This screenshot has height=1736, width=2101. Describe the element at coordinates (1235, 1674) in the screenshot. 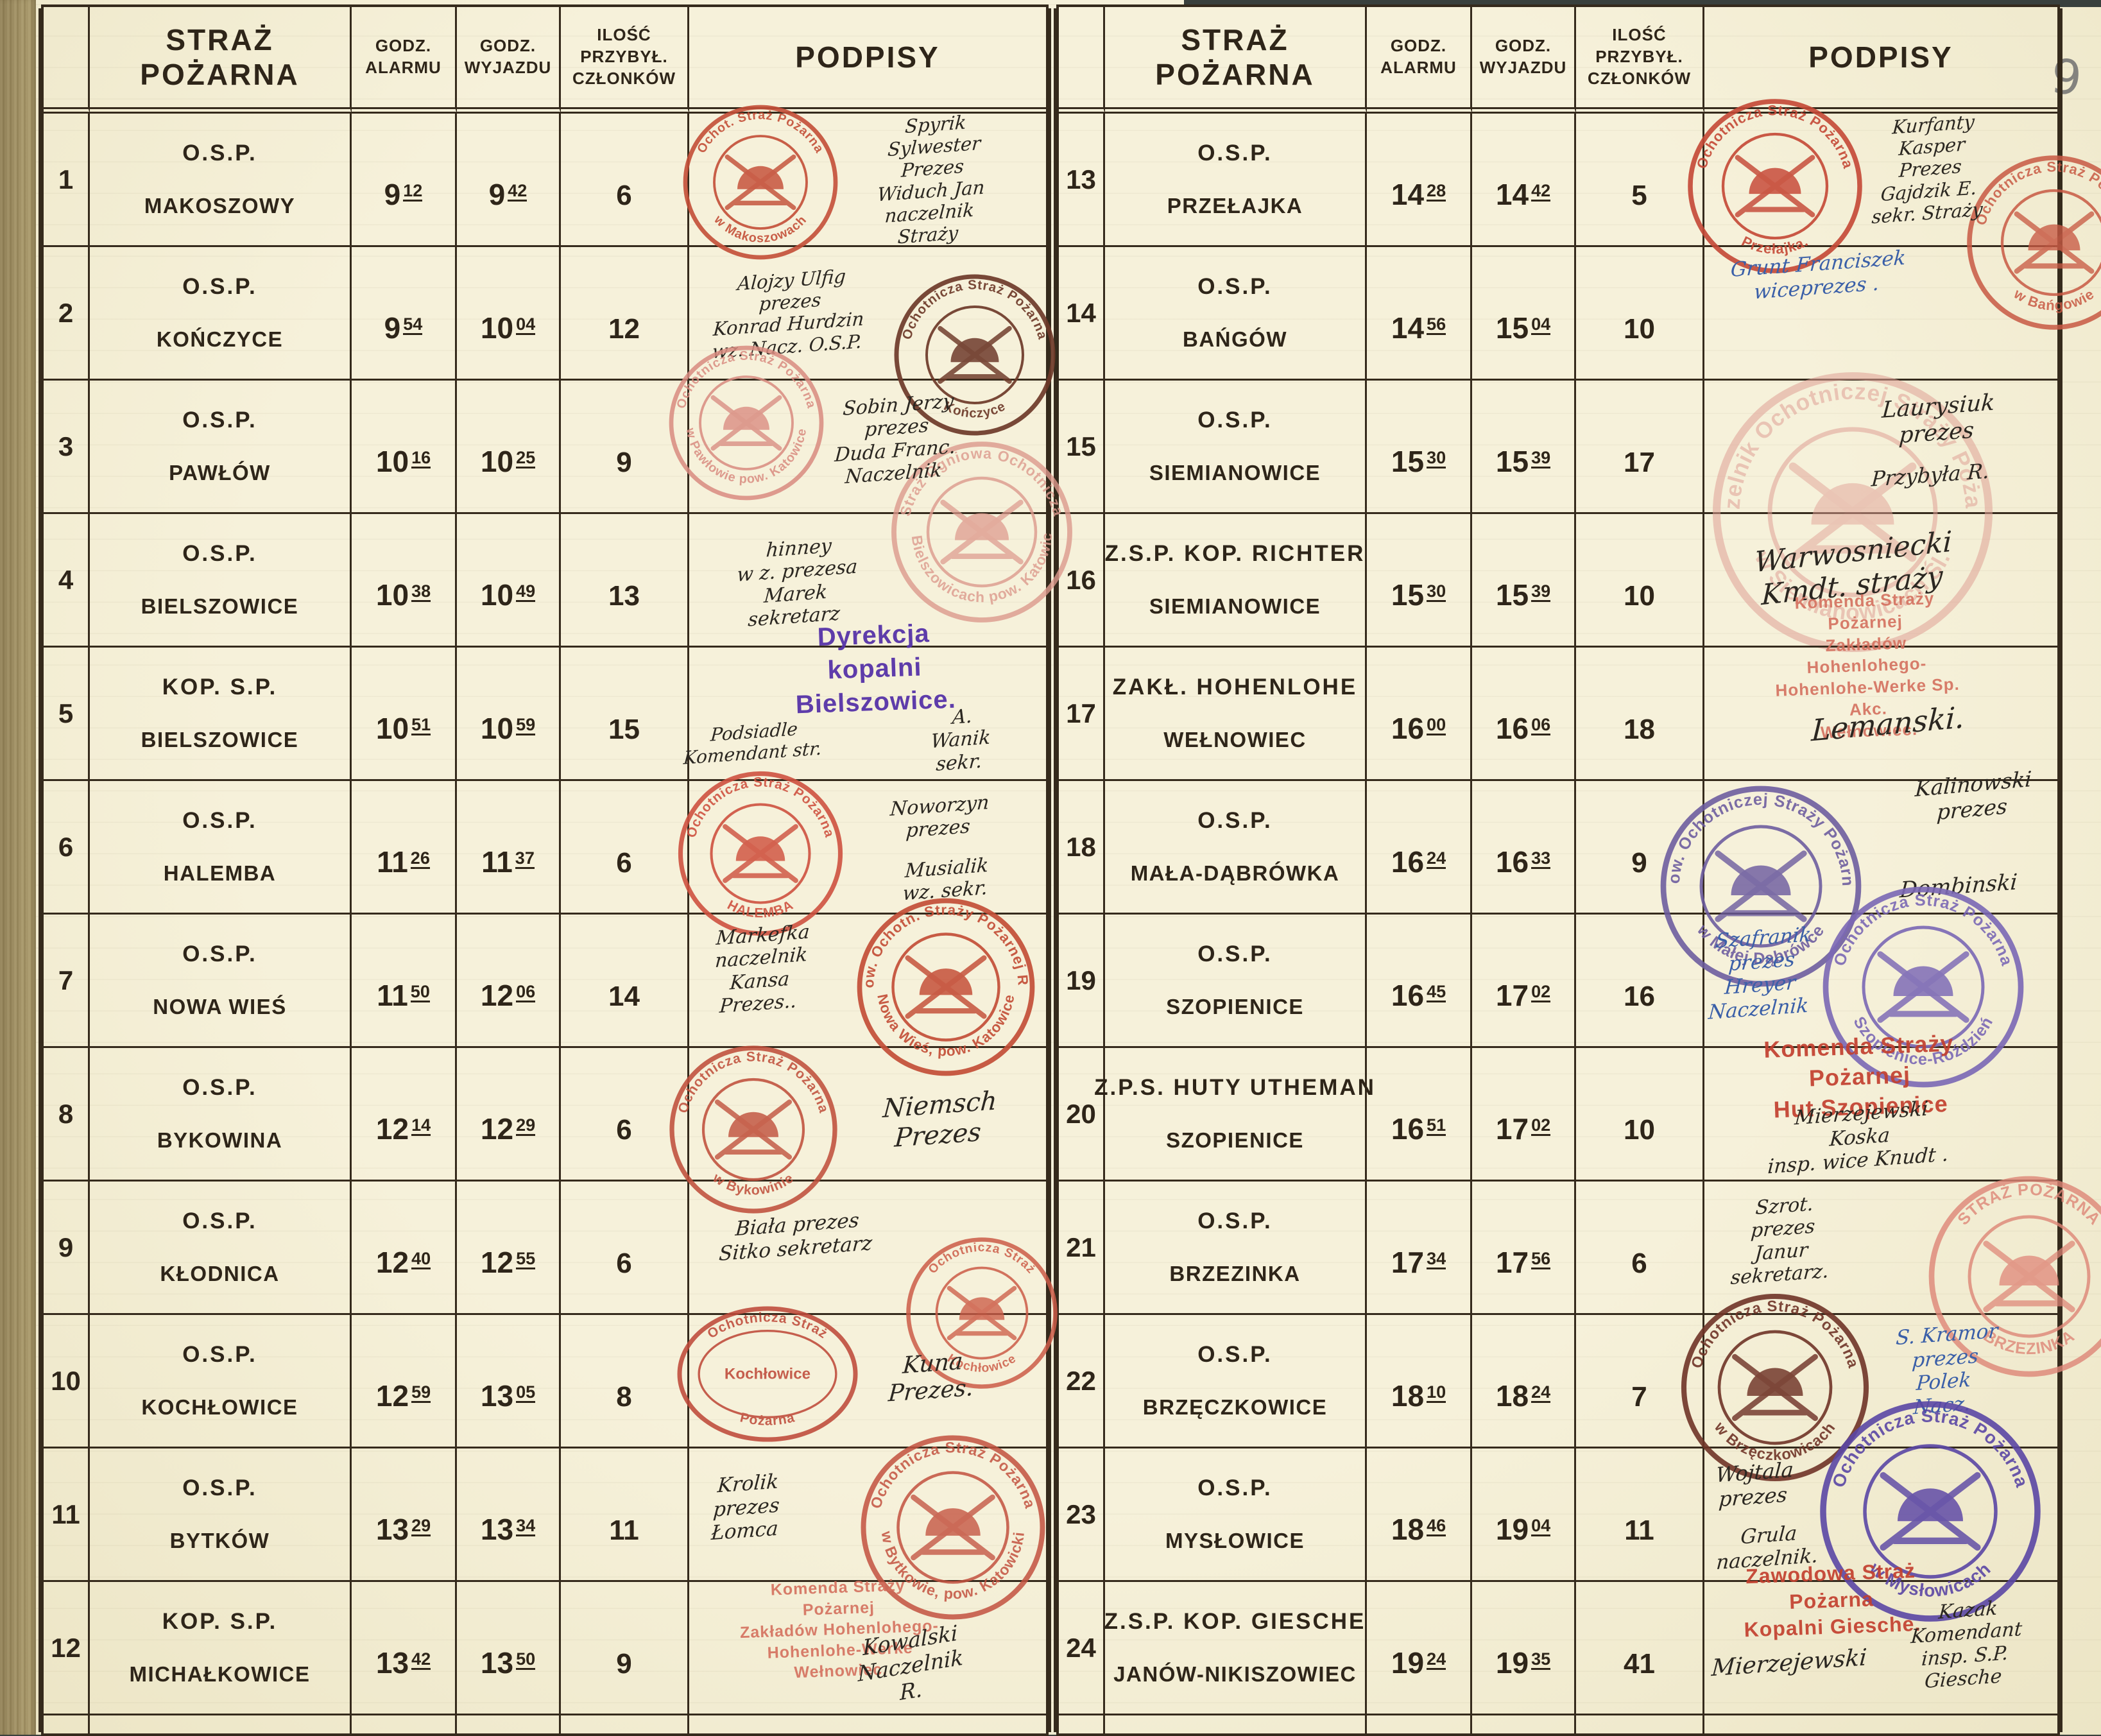

I see `brigade-place: JANÓW-NIKISZOWIEC` at that location.